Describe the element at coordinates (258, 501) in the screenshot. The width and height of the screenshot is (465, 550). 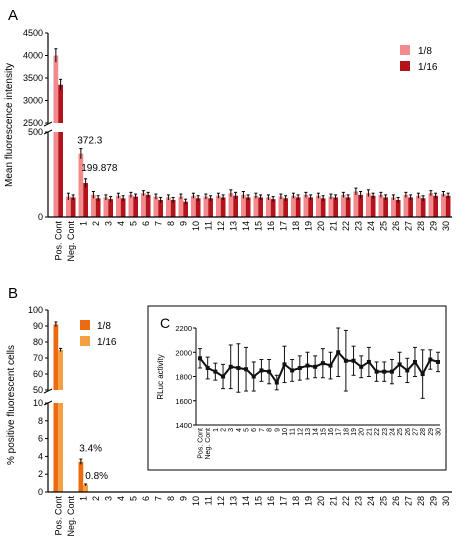
I see `b-category-label: 15` at that location.